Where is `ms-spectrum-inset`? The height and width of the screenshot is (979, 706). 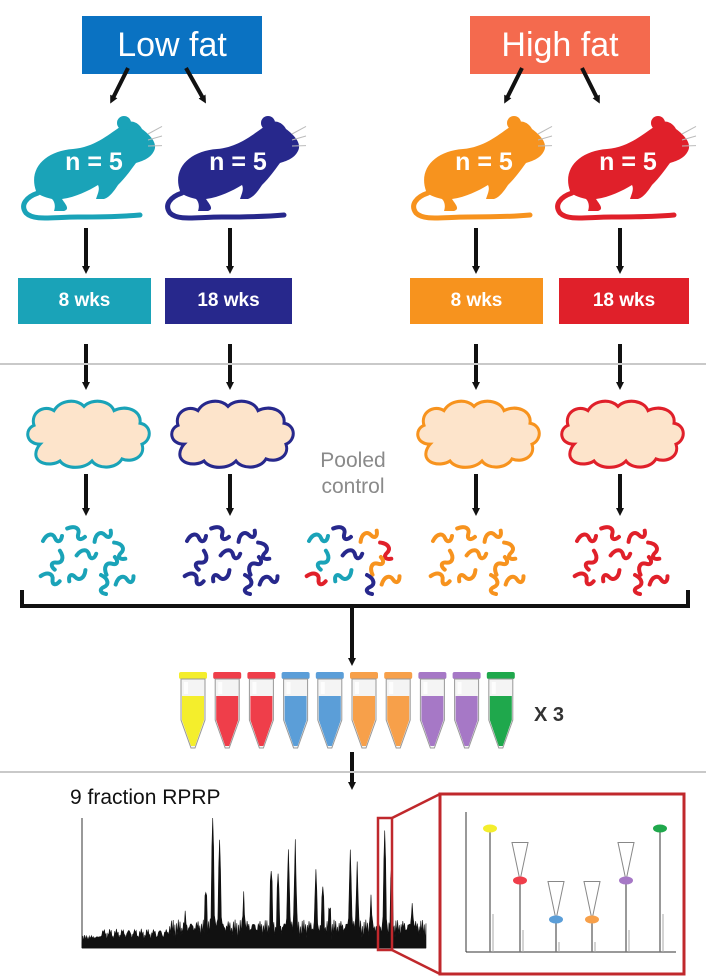
ms-spectrum-inset is located at coordinates (562, 884).